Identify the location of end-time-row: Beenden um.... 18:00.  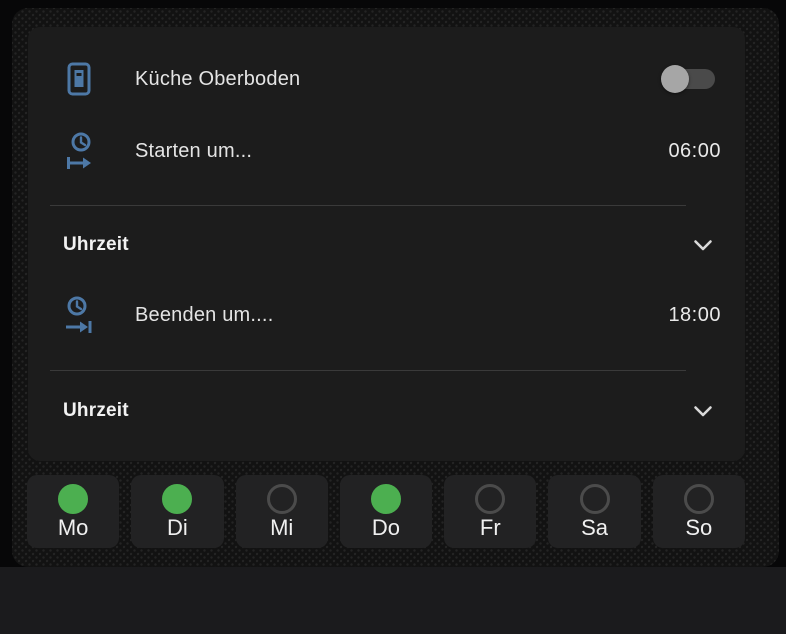
(386, 315).